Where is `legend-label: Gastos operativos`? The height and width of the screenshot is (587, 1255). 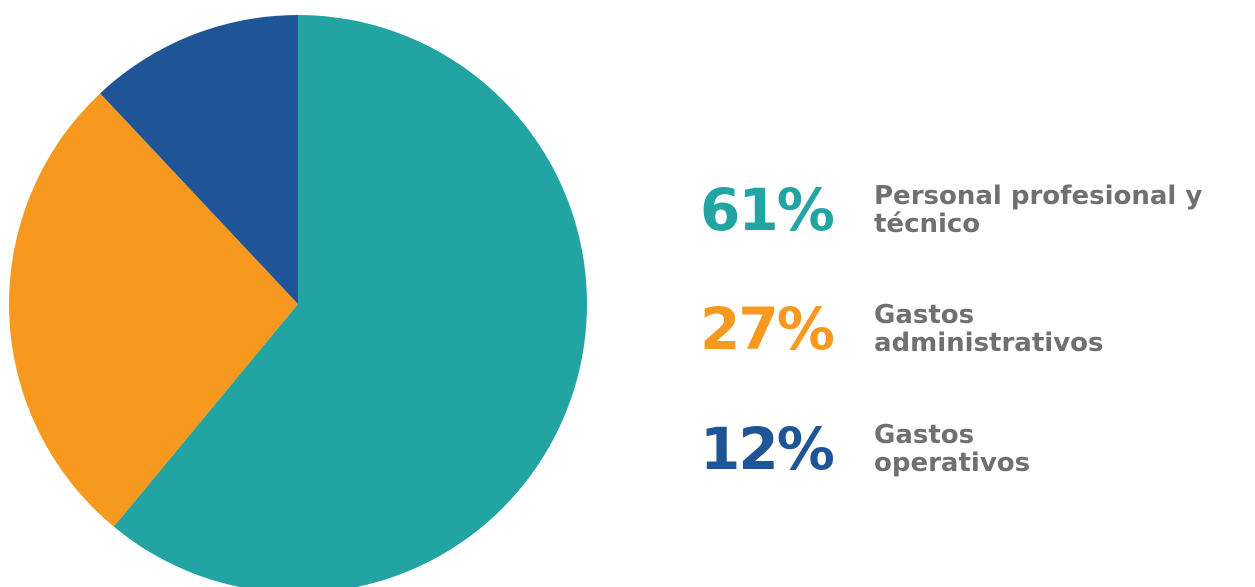
legend-label: Gastos operativos is located at coordinates (952, 449).